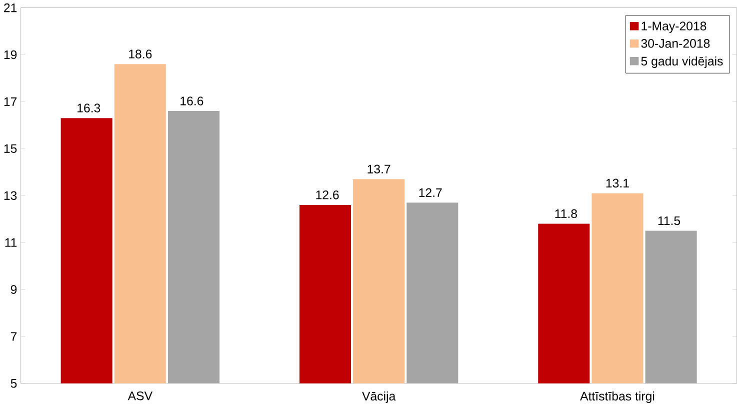 The height and width of the screenshot is (406, 737). I want to click on y-tick-label: 5, so click(13, 383).